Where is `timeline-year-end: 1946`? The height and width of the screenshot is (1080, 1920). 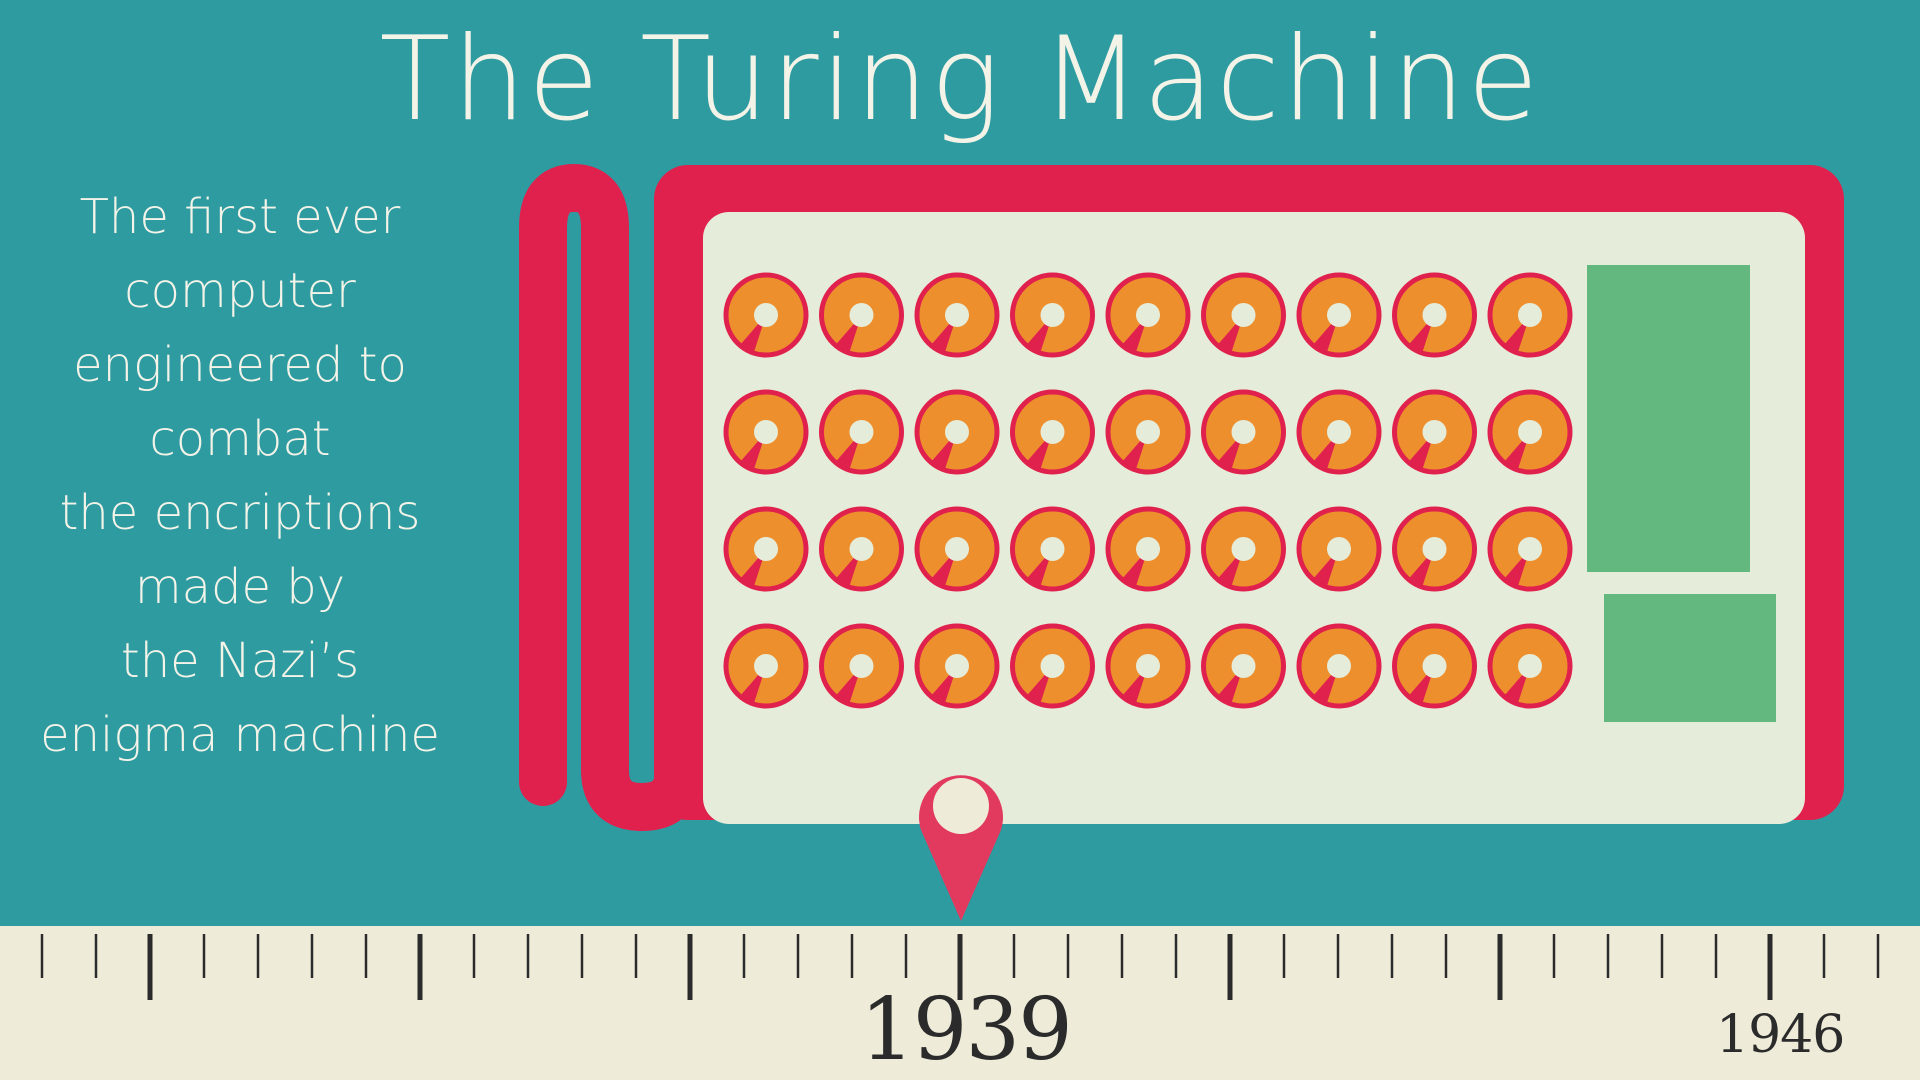
timeline-year-end: 1946 is located at coordinates (1780, 1035).